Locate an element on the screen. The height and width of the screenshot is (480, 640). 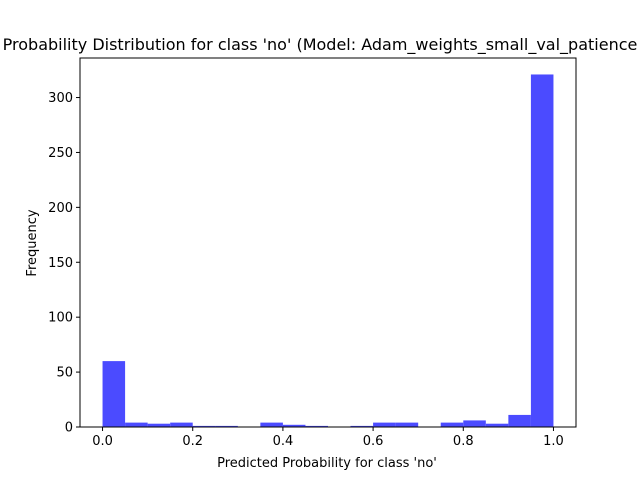
x-tick-label: 0.8 is located at coordinates (463, 441).